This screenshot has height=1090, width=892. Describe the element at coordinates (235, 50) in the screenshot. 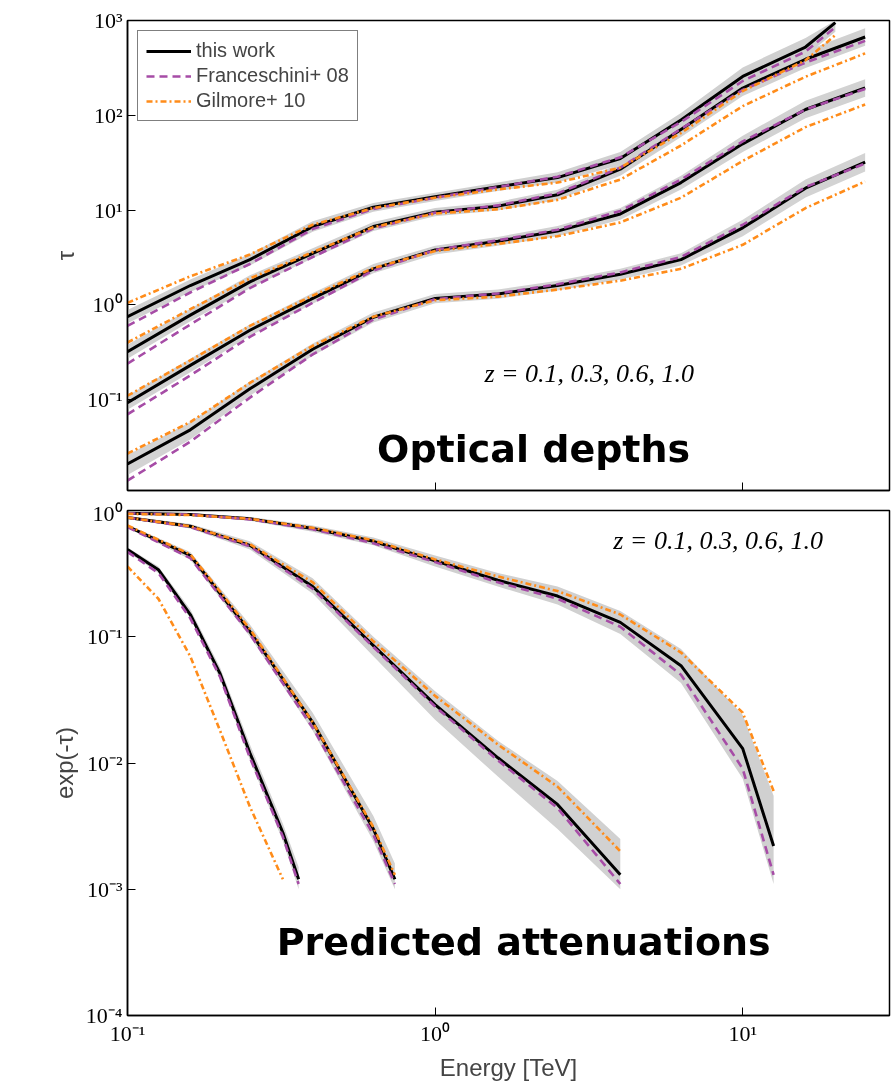

I see `legend-label: this work` at that location.